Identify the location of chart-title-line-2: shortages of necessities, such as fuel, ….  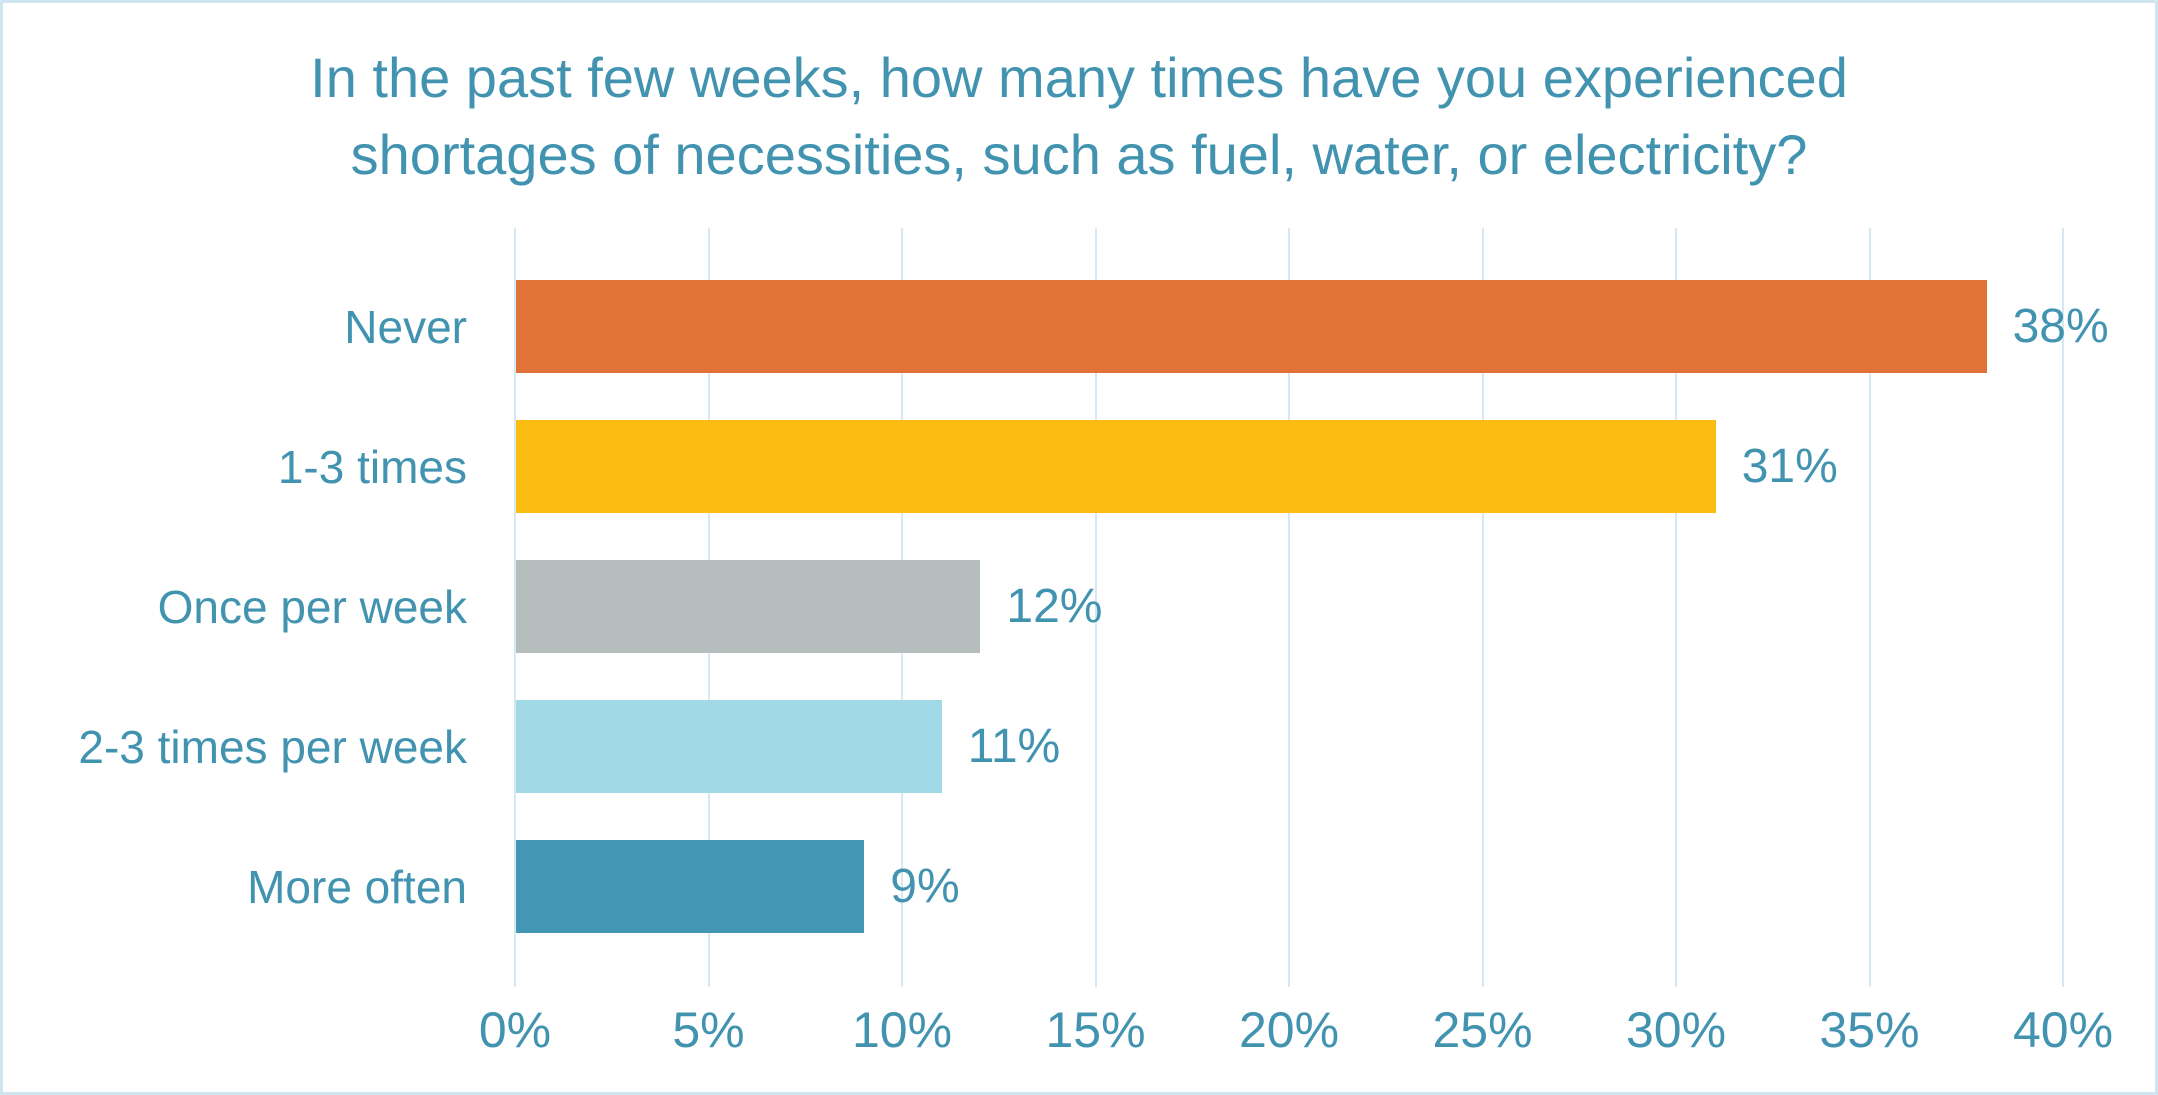
(1079, 155).